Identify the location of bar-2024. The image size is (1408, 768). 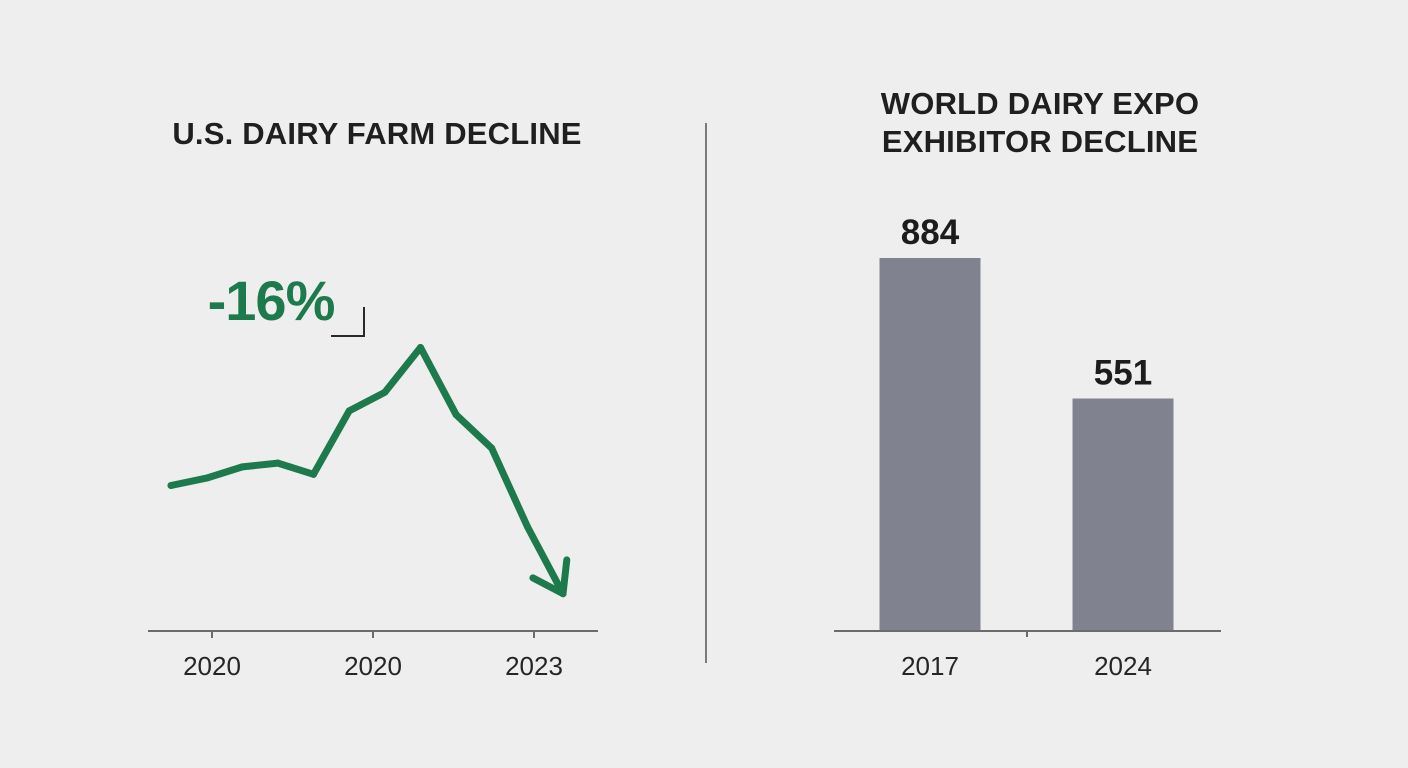
(1123, 514).